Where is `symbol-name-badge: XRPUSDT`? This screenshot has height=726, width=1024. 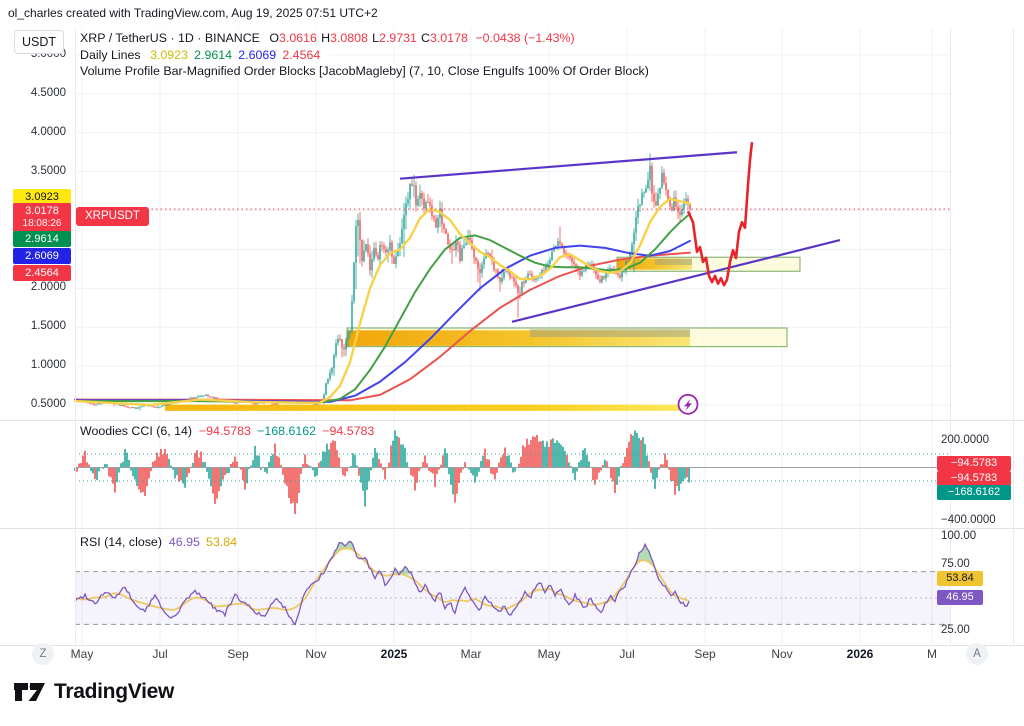
symbol-name-badge: XRPUSDT is located at coordinates (112, 216).